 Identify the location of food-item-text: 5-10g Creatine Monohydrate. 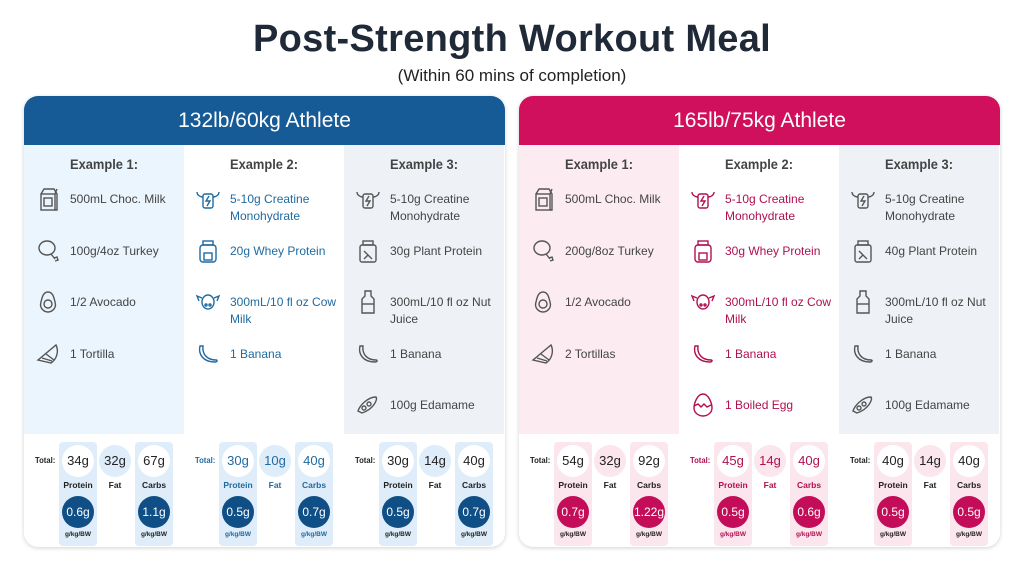
(765, 207).